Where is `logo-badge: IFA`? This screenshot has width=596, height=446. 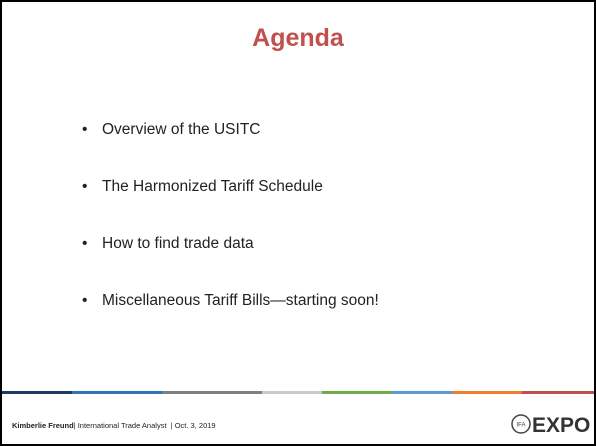
logo-badge: IFA is located at coordinates (520, 426).